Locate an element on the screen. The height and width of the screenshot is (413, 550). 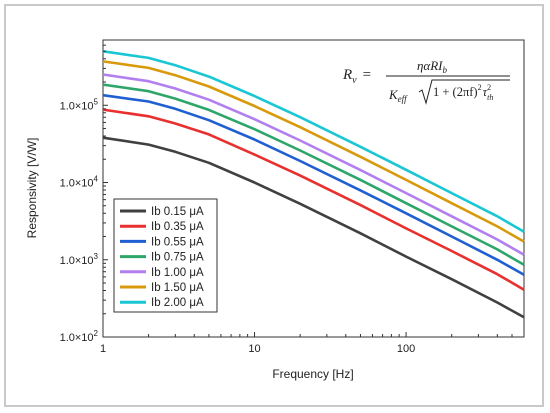
formula-tau-sup: 2 is located at coordinates (489, 87).